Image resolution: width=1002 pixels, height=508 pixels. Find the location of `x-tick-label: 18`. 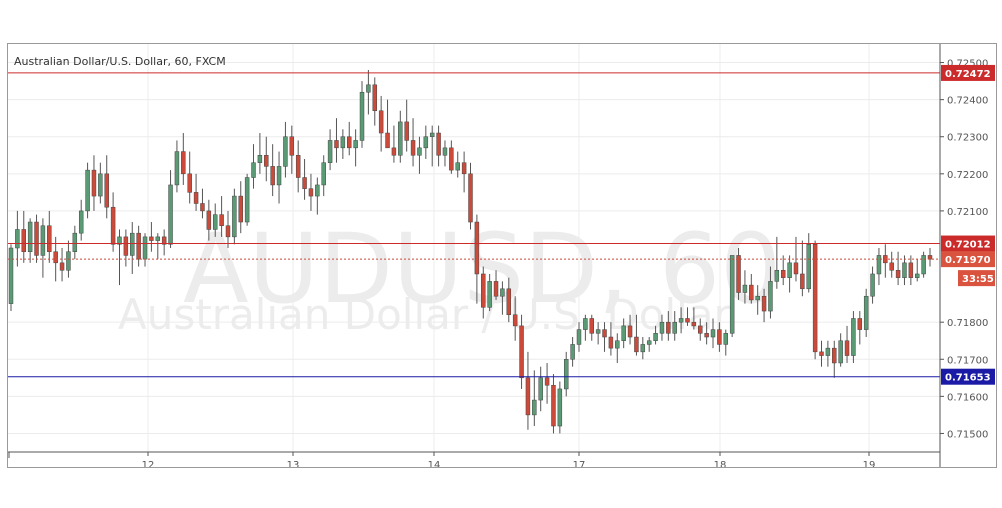

x-tick-label: 18 is located at coordinates (720, 463).